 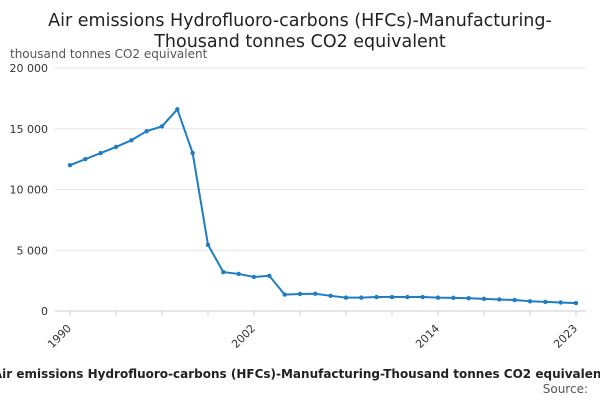 What do you see at coordinates (312, 331) in the screenshot?
I see `x-axis-ticks: 1990 2002 2014 2023` at bounding box center [312, 331].